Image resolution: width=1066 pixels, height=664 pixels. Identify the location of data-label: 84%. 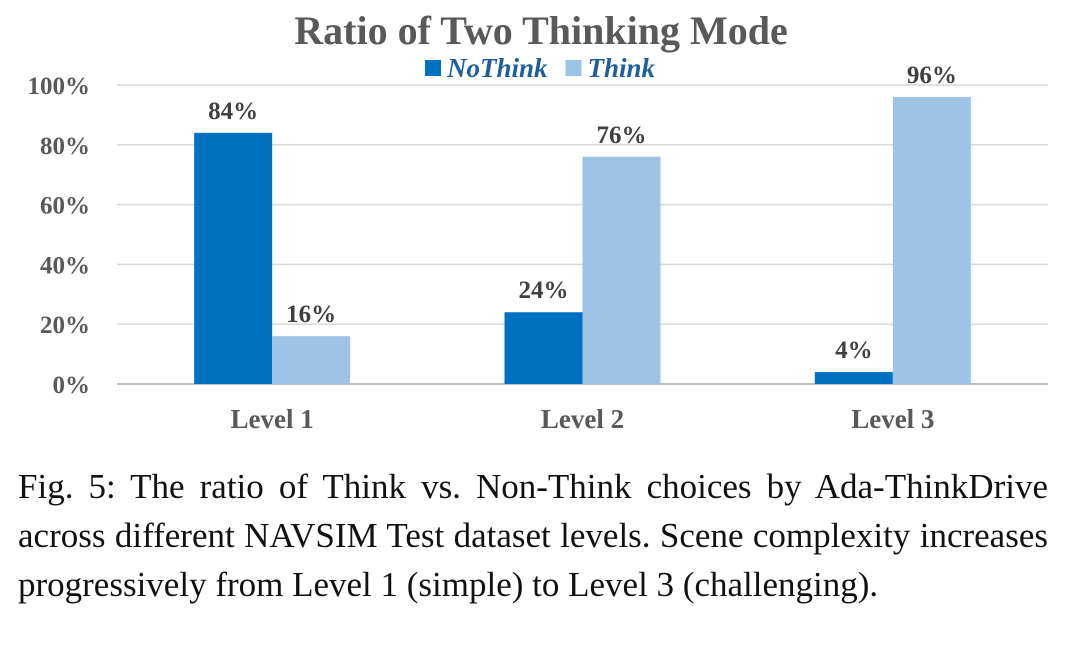
(233, 111).